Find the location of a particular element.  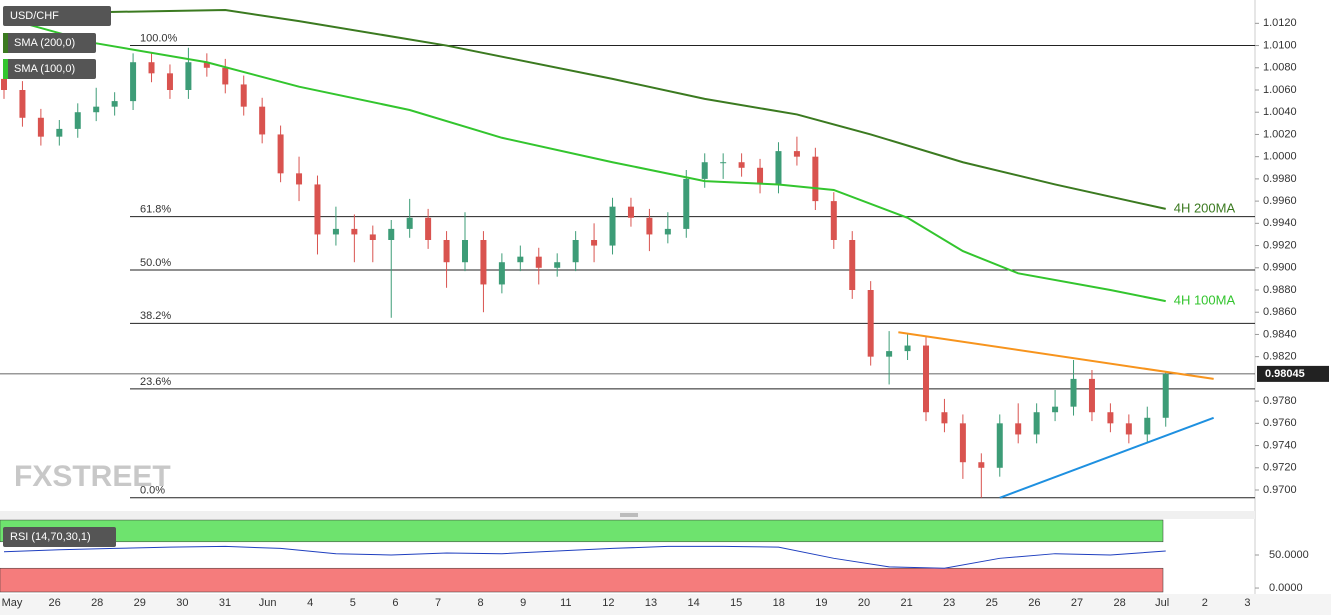

x-axis-band is located at coordinates (665, 604).